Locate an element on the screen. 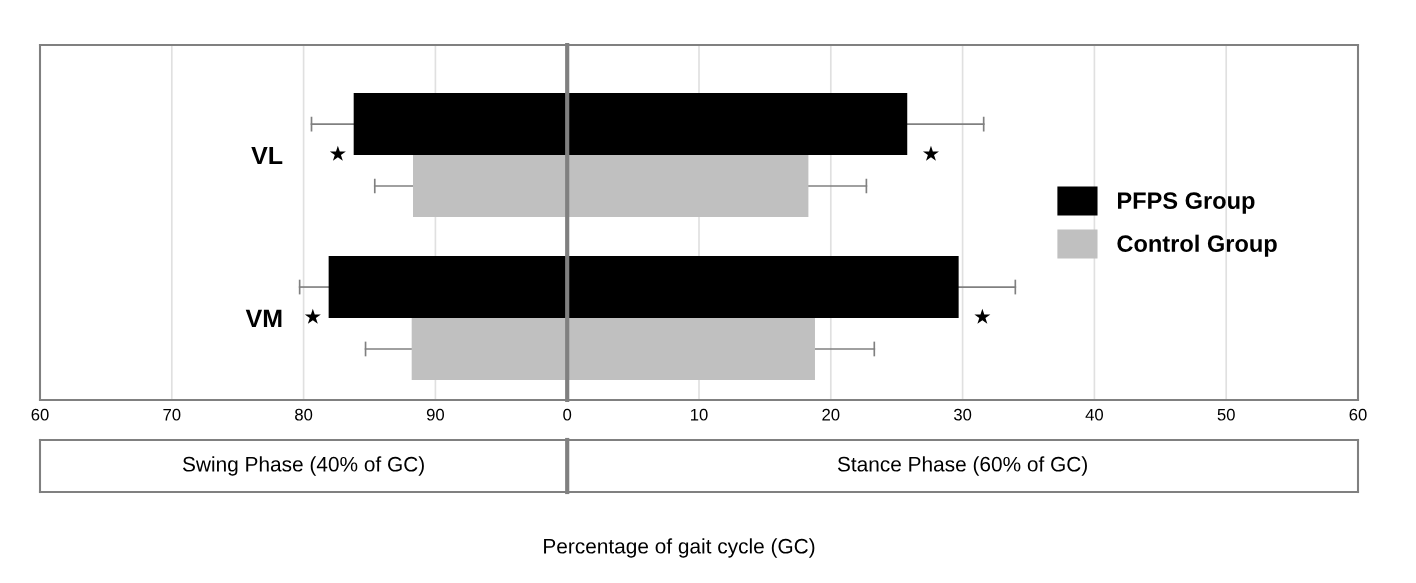 The width and height of the screenshot is (1416, 583). x-tick-label: 0 is located at coordinates (567, 414).